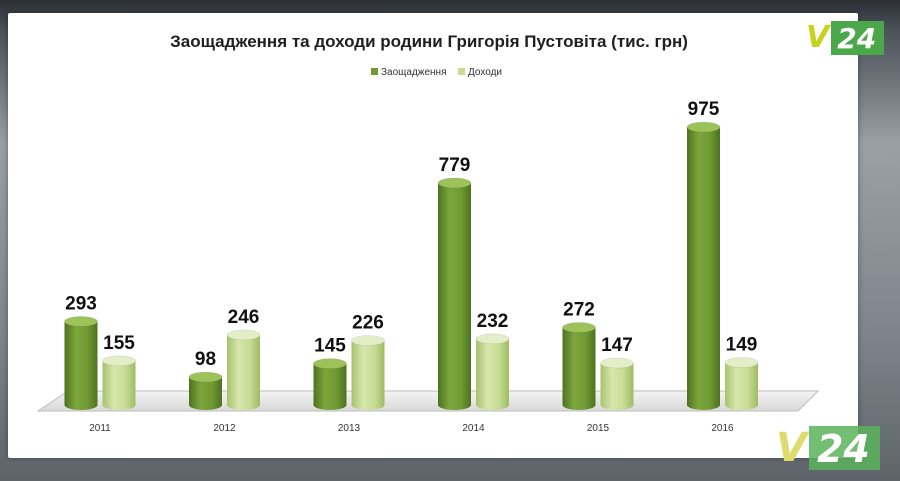 The width and height of the screenshot is (900, 481). I want to click on bar-top-income-2013, so click(368, 340).